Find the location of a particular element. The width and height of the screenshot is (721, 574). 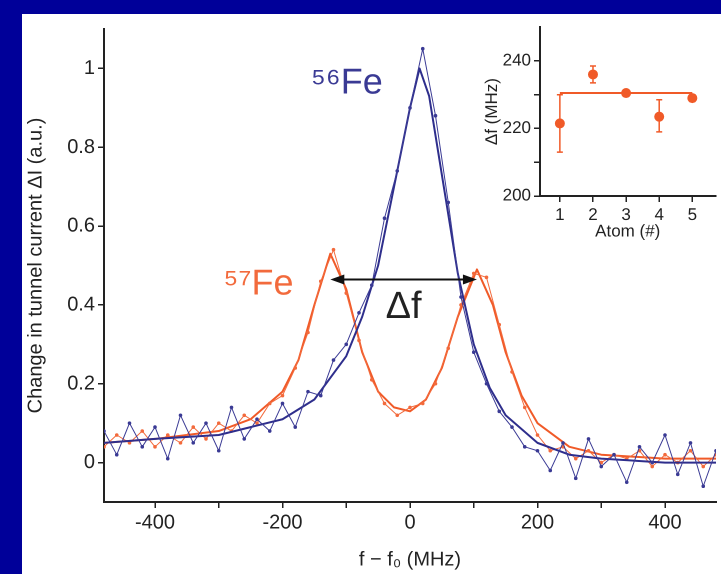

x-tick-label: 0 is located at coordinates (410, 523).